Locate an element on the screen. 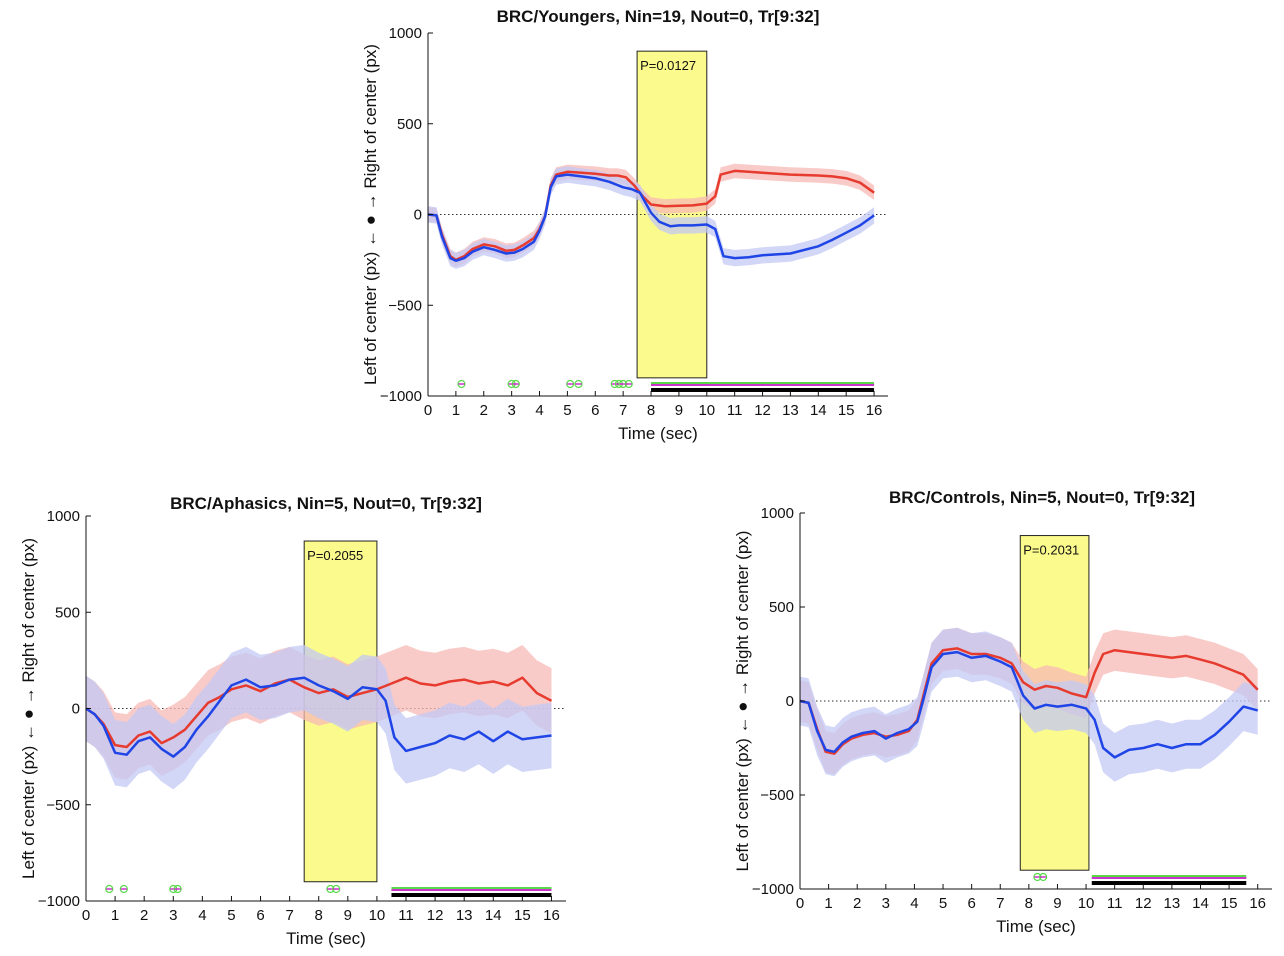 This screenshot has width=1284, height=956. series-0-error-band is located at coordinates (651, 215).